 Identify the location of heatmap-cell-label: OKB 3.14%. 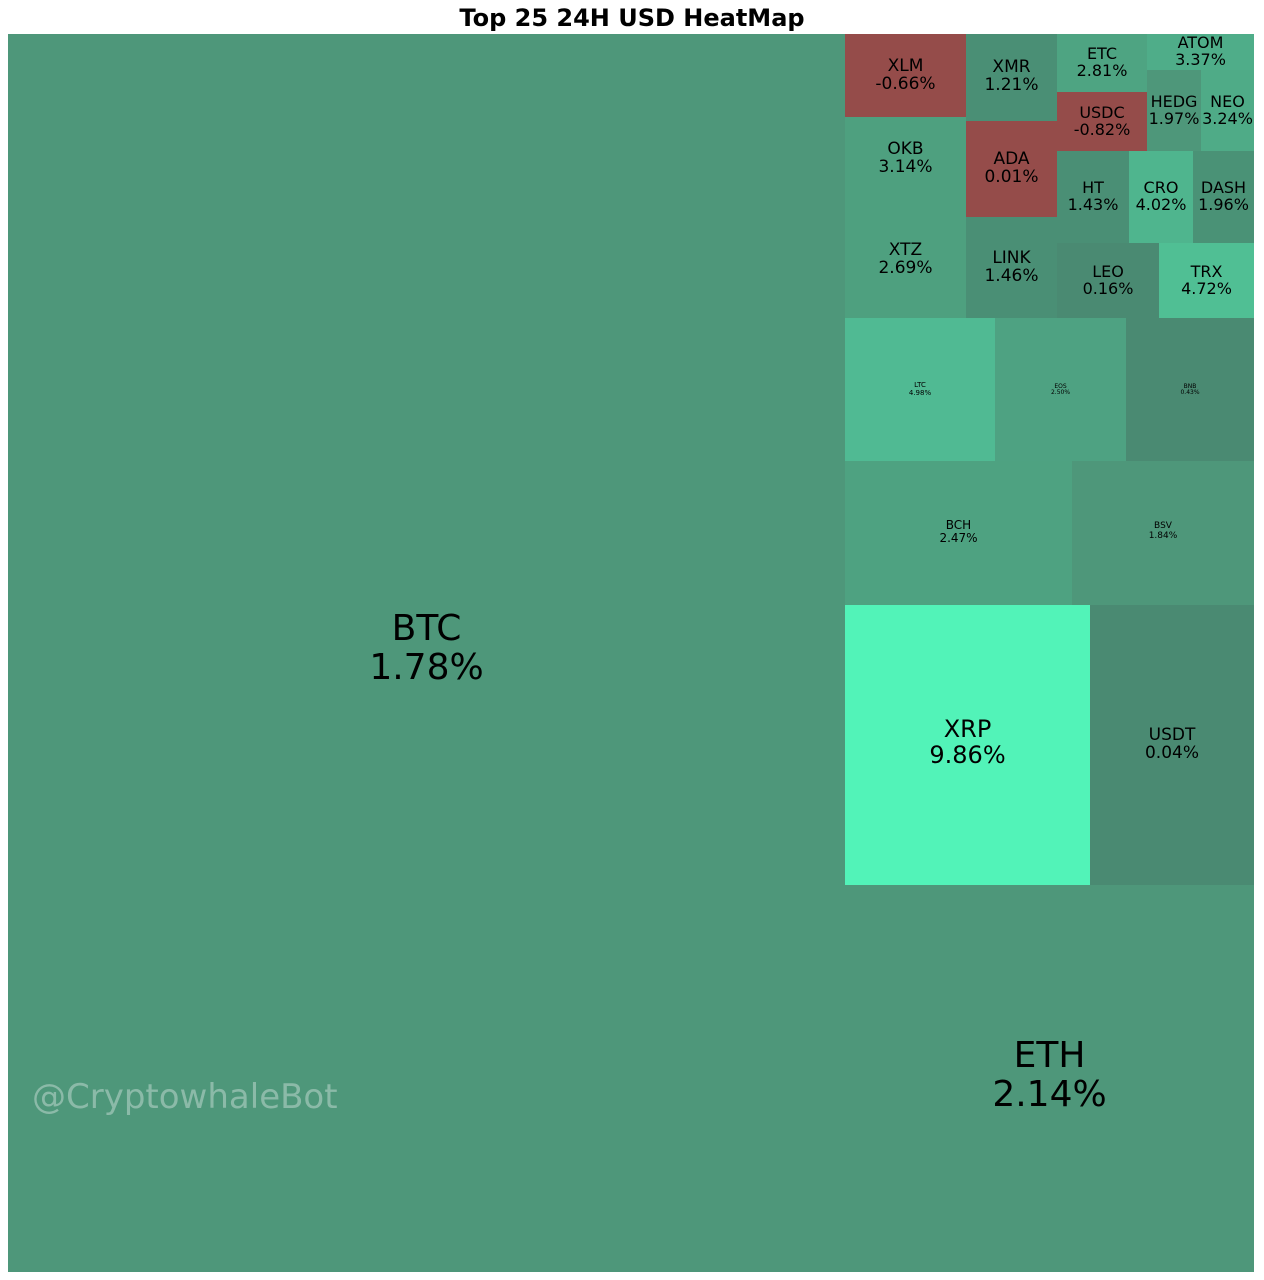
(905, 157).